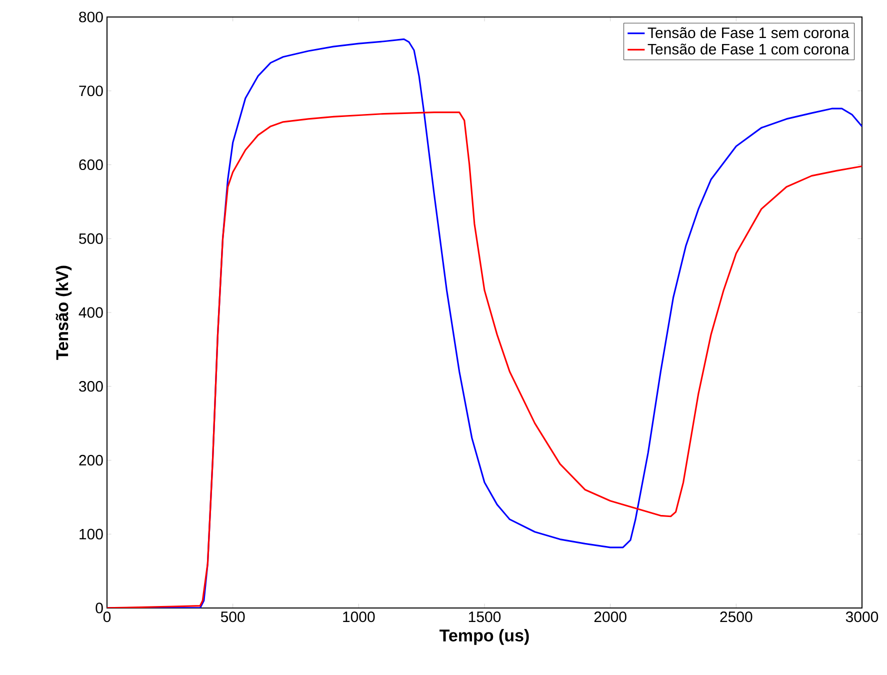  What do you see at coordinates (91, 534) in the screenshot?
I see `y-tick-label: 100` at bounding box center [91, 534].